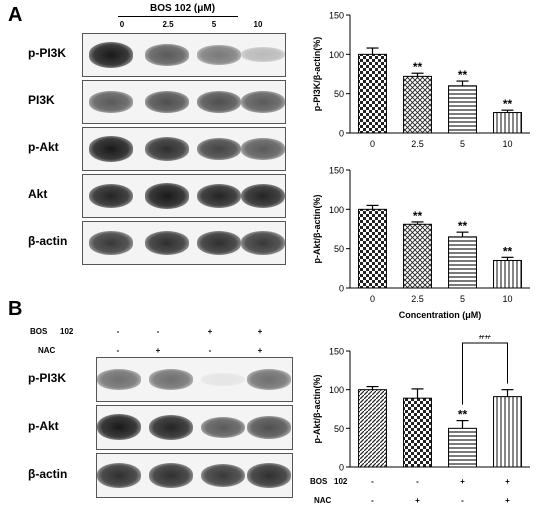  I want to click on blot-row-label: Akt, so click(38, 194).